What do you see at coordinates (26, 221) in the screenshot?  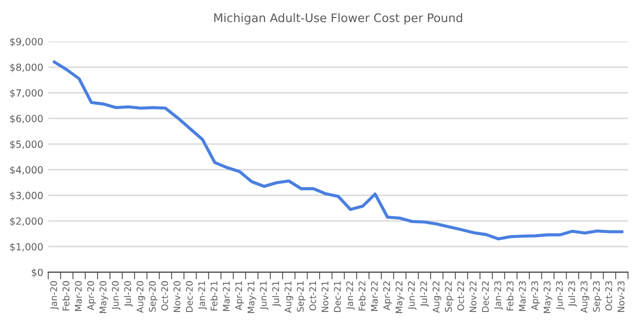 I see `y-tick-label: $2,000` at bounding box center [26, 221].